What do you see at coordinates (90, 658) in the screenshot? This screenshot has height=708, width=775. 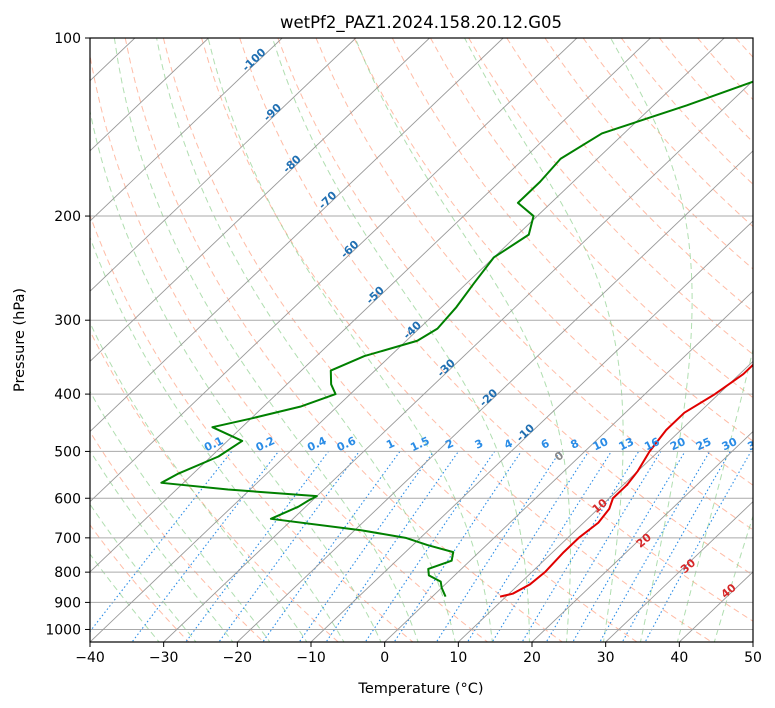 I see `x-tick-label: −40` at bounding box center [90, 658].